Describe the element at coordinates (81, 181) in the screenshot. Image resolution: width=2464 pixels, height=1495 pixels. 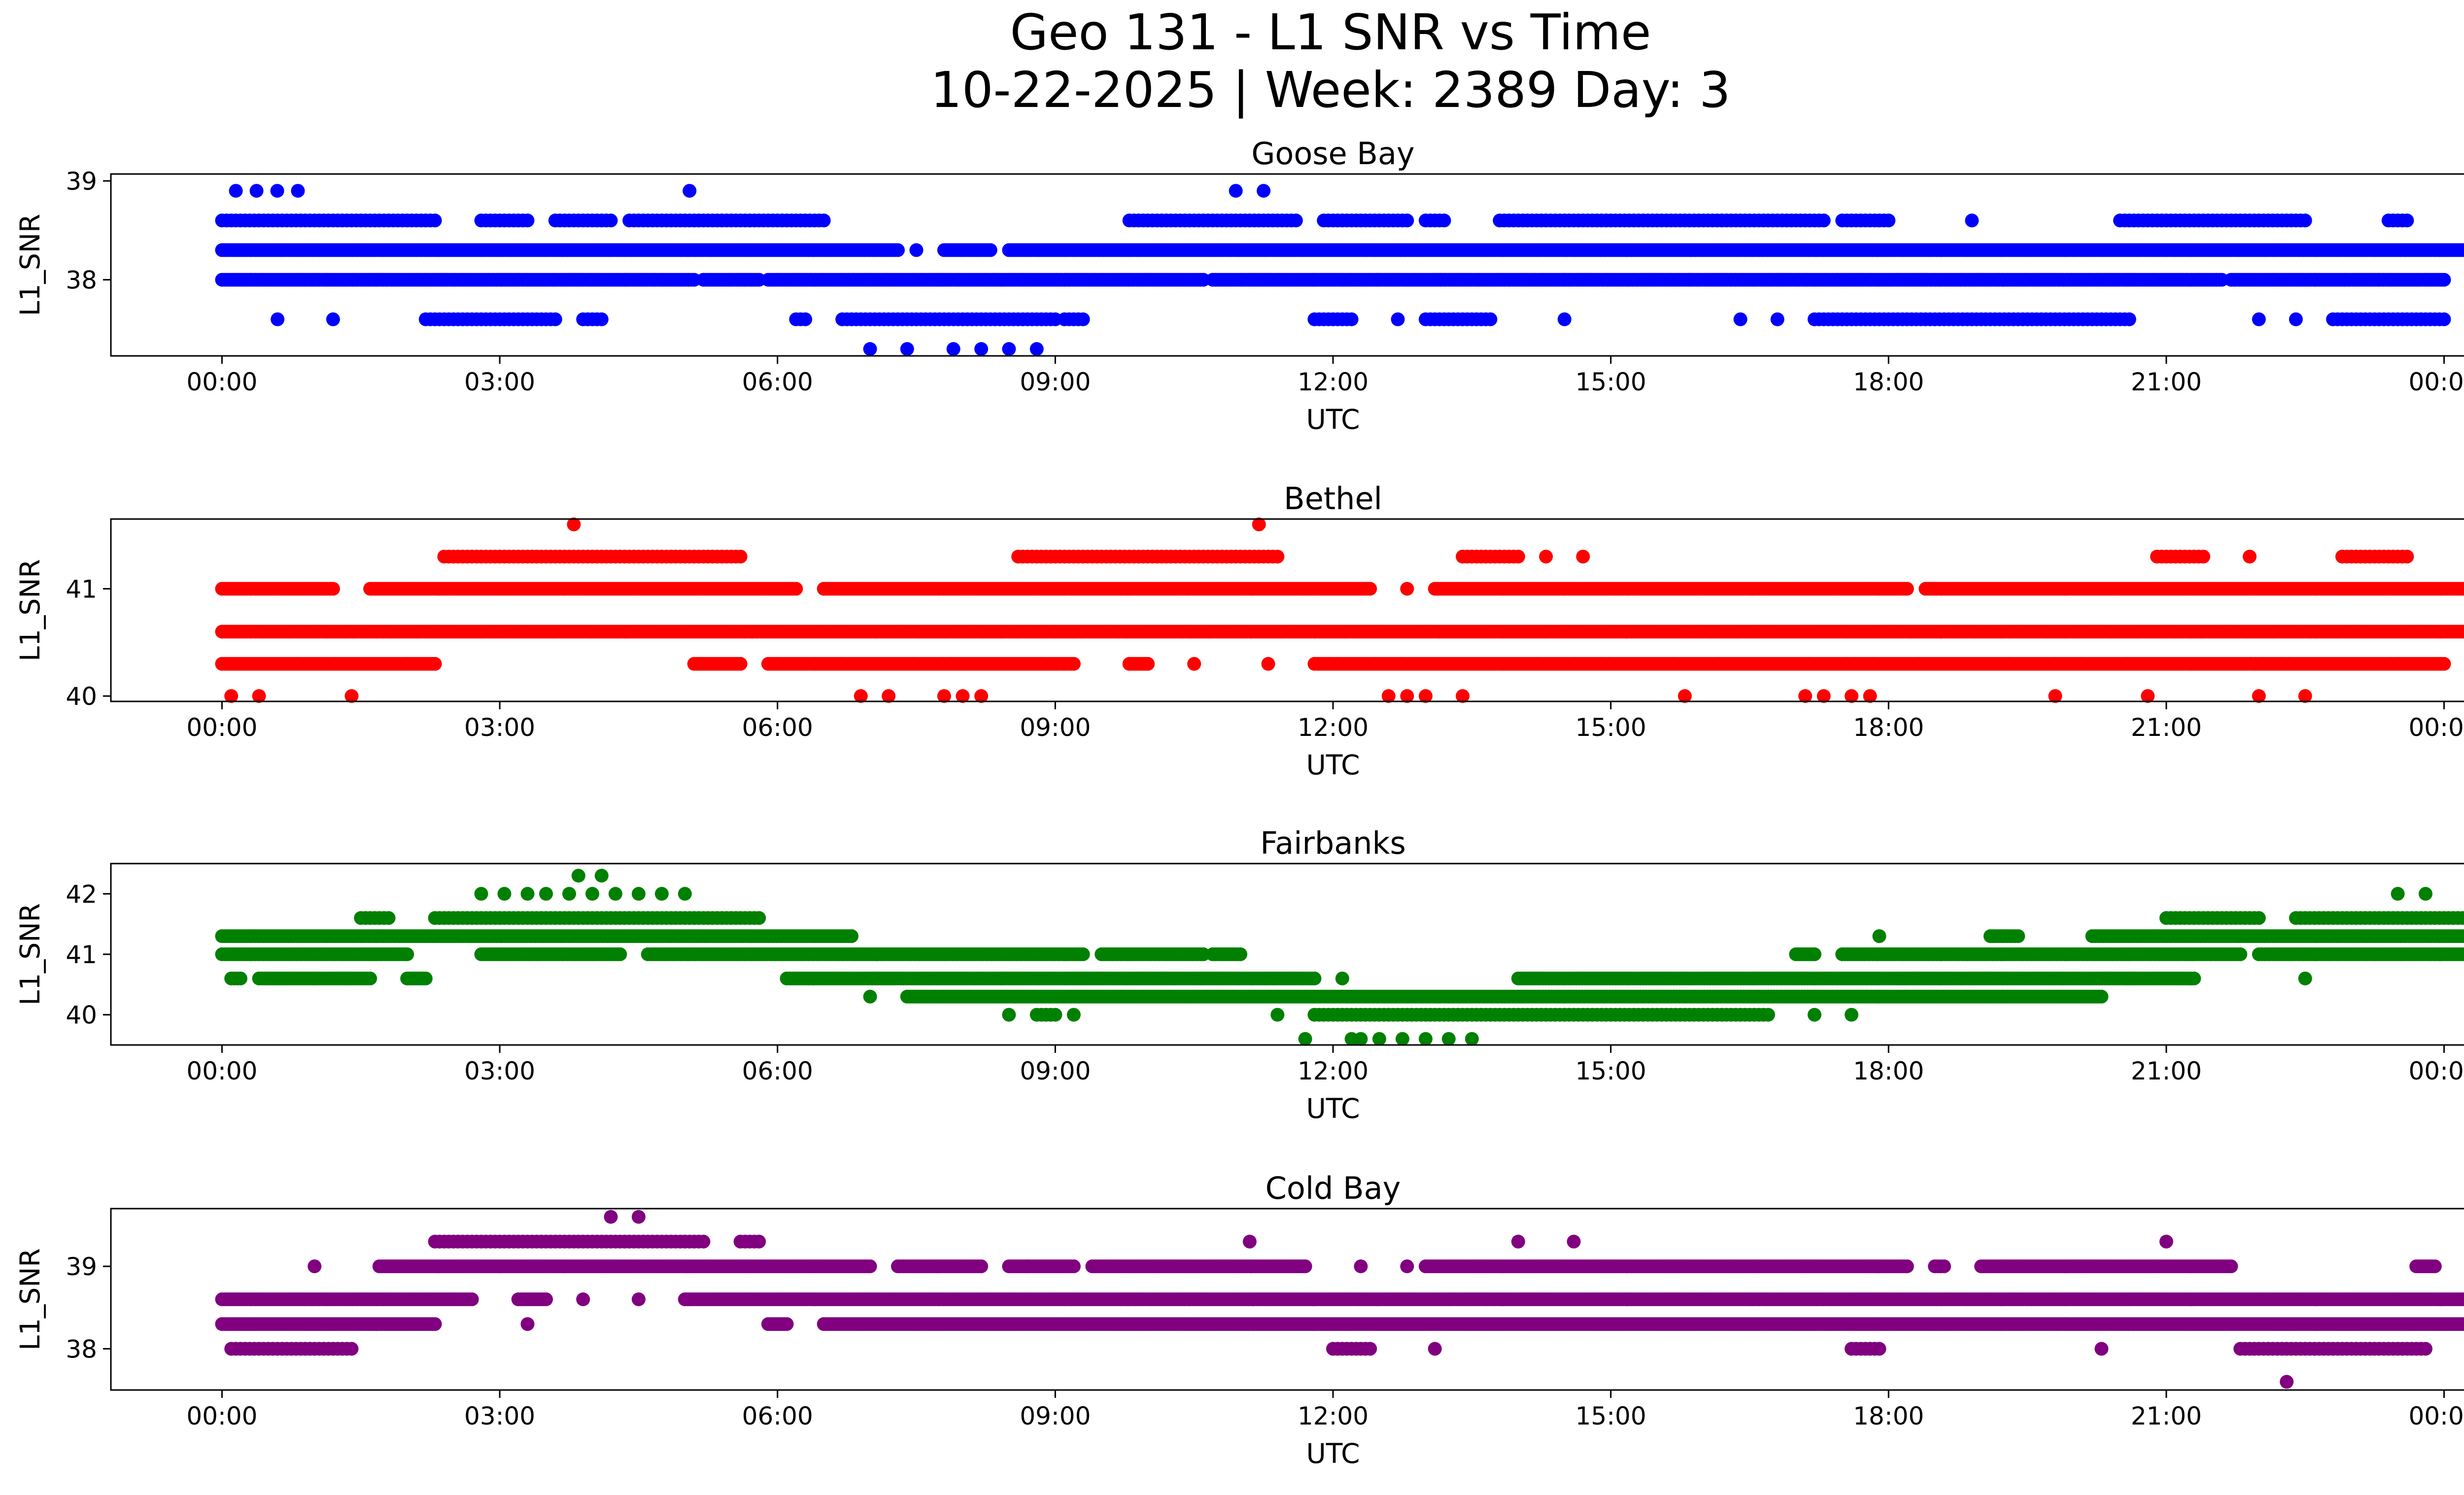
I see `y-tick-label: 39` at that location.